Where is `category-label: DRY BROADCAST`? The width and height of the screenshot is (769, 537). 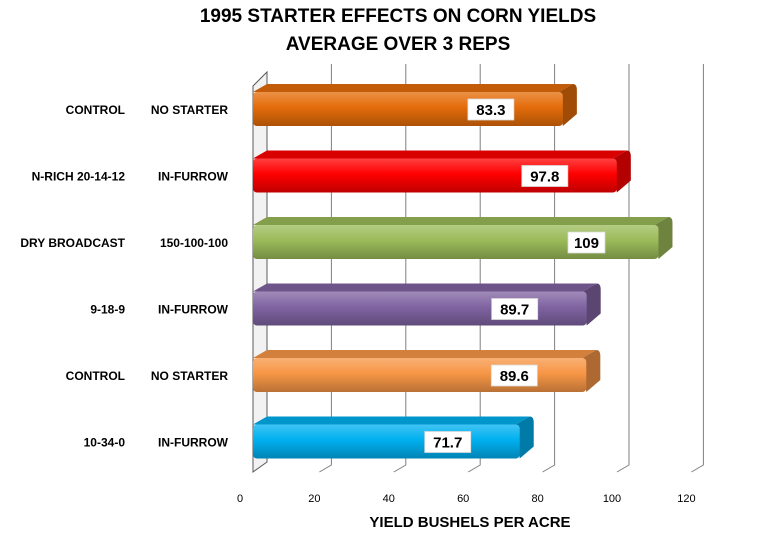
category-label: DRY BROADCAST is located at coordinates (72, 243).